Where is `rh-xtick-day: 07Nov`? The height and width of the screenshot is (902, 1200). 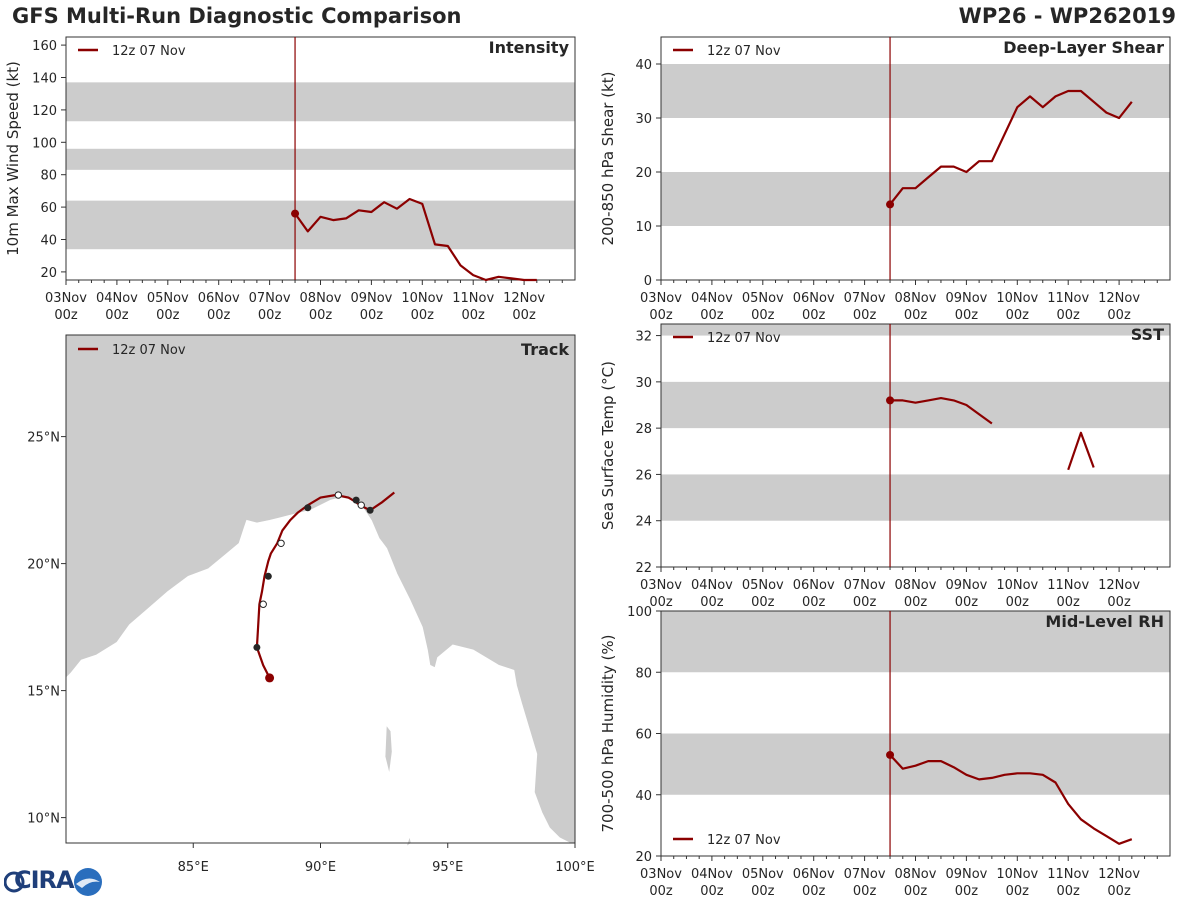 rh-xtick-day: 07Nov is located at coordinates (865, 874).